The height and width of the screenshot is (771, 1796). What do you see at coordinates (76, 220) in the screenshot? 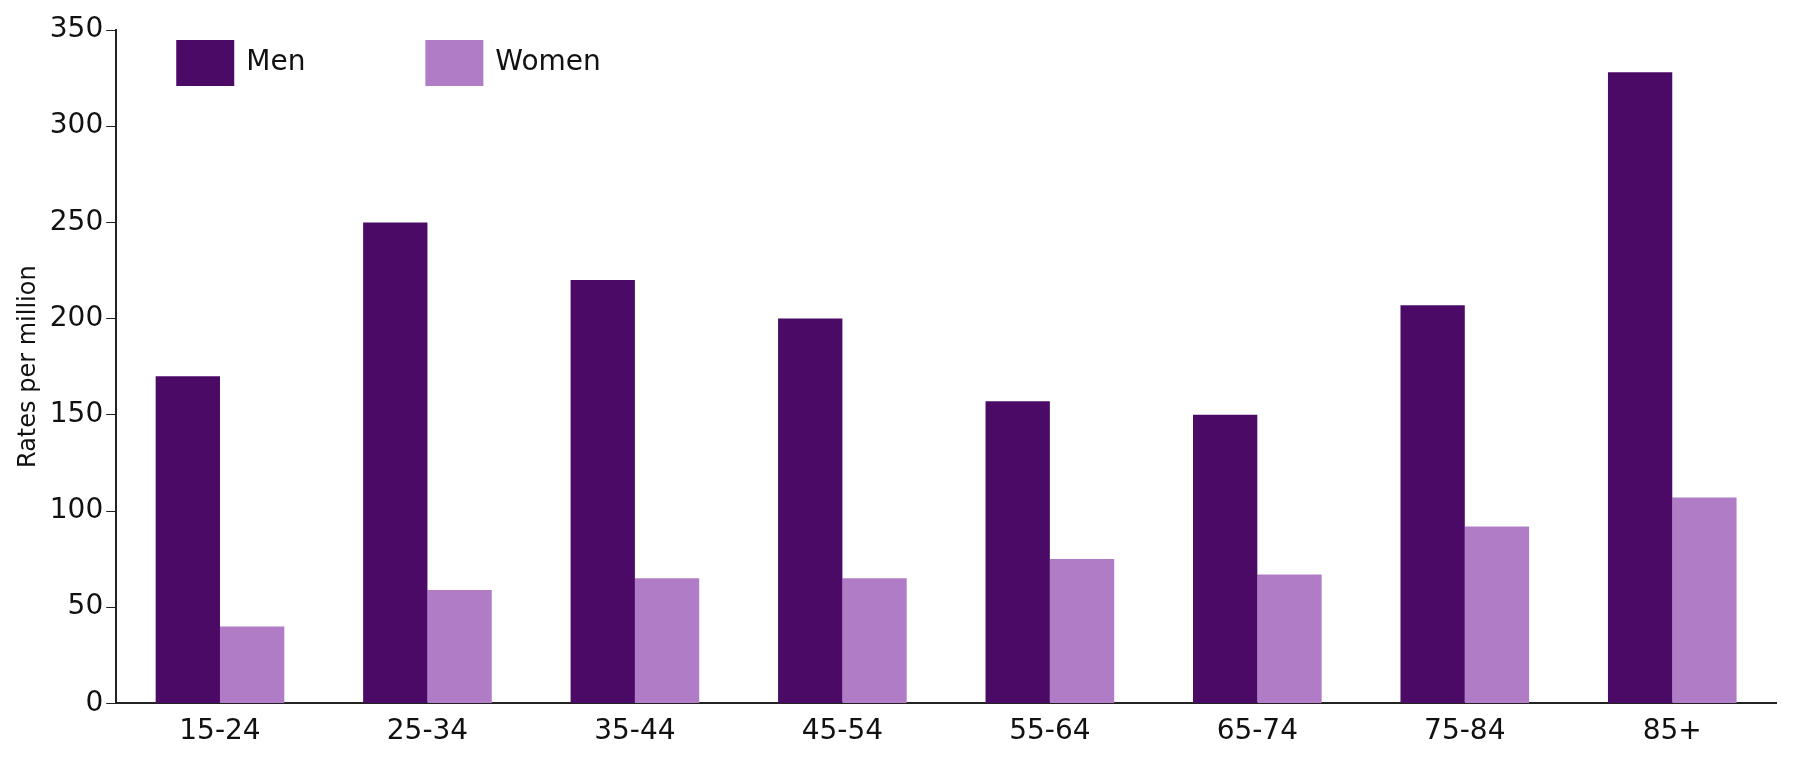
I see `y-tick-label: 250` at bounding box center [76, 220].